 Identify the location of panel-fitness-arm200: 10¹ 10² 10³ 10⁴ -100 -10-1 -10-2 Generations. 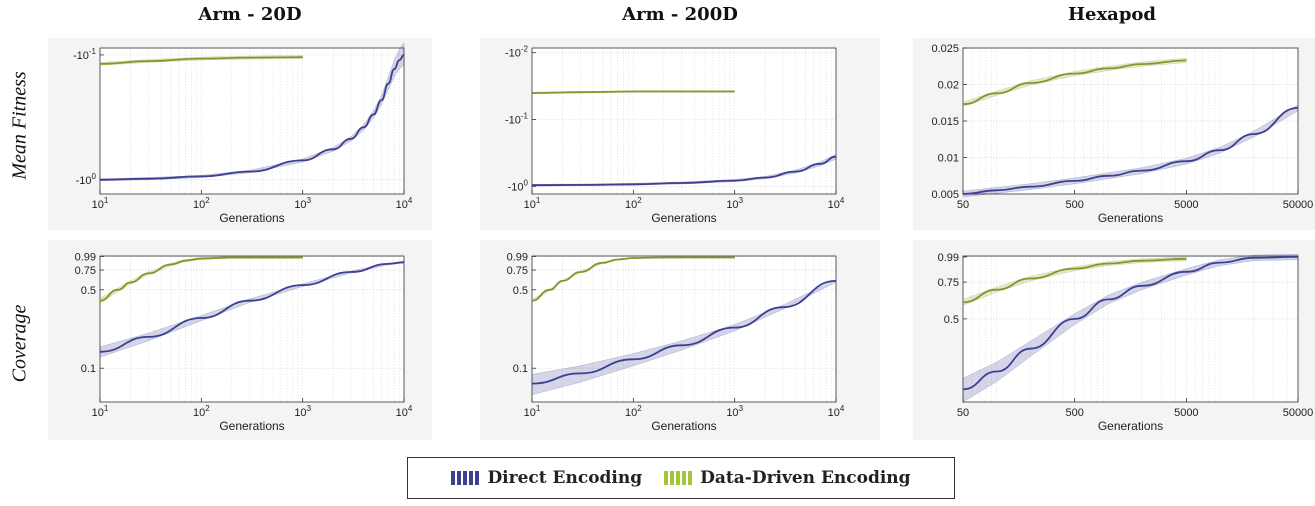
(680, 134).